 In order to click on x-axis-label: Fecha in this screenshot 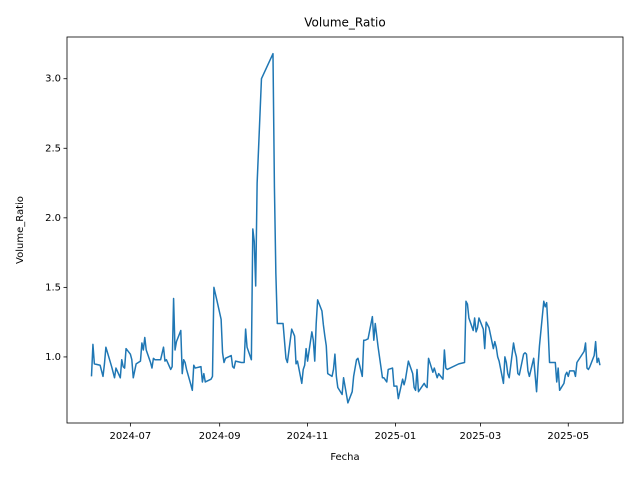, I will do `click(344, 457)`.